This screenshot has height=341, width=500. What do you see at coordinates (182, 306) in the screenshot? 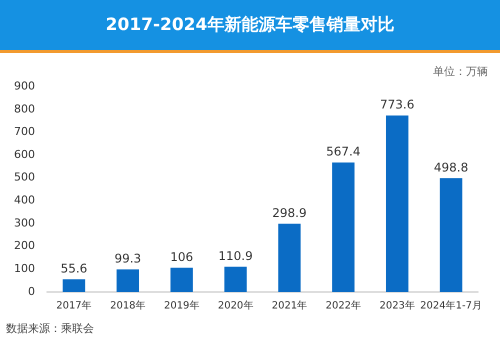
I see `x-tick-label: 2019年` at bounding box center [182, 306].